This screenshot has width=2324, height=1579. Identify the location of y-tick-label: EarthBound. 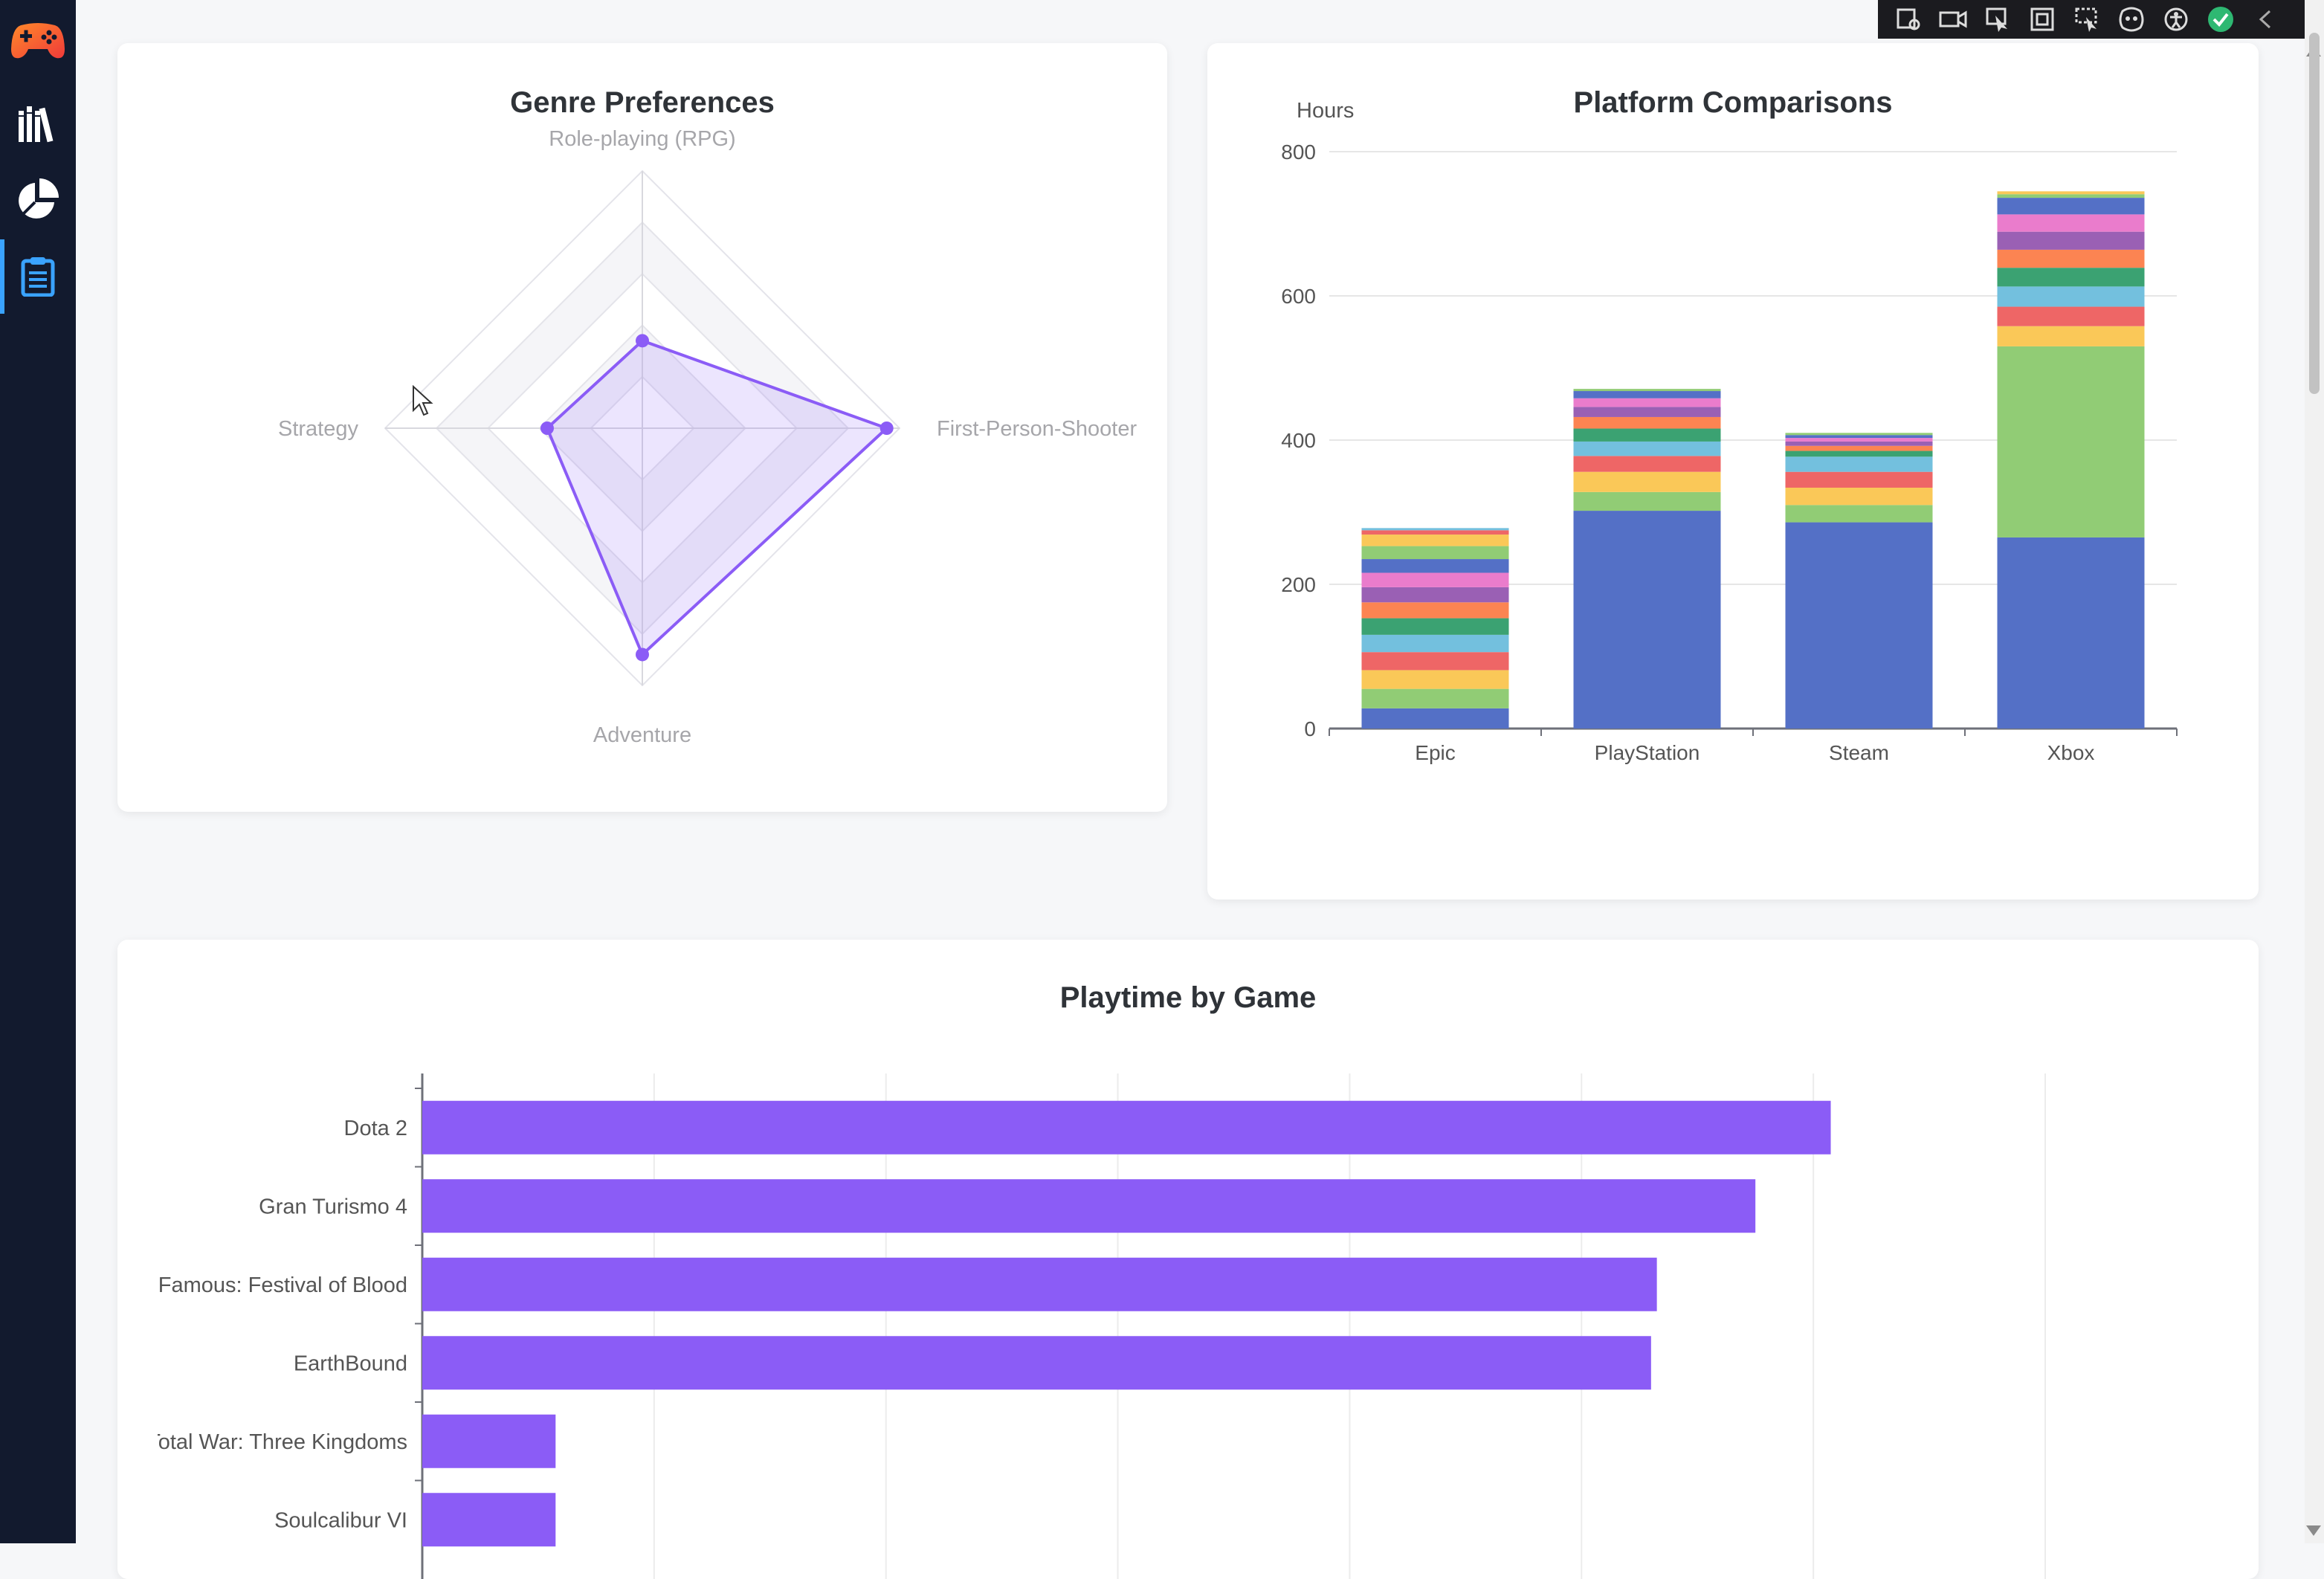
(350, 1363).